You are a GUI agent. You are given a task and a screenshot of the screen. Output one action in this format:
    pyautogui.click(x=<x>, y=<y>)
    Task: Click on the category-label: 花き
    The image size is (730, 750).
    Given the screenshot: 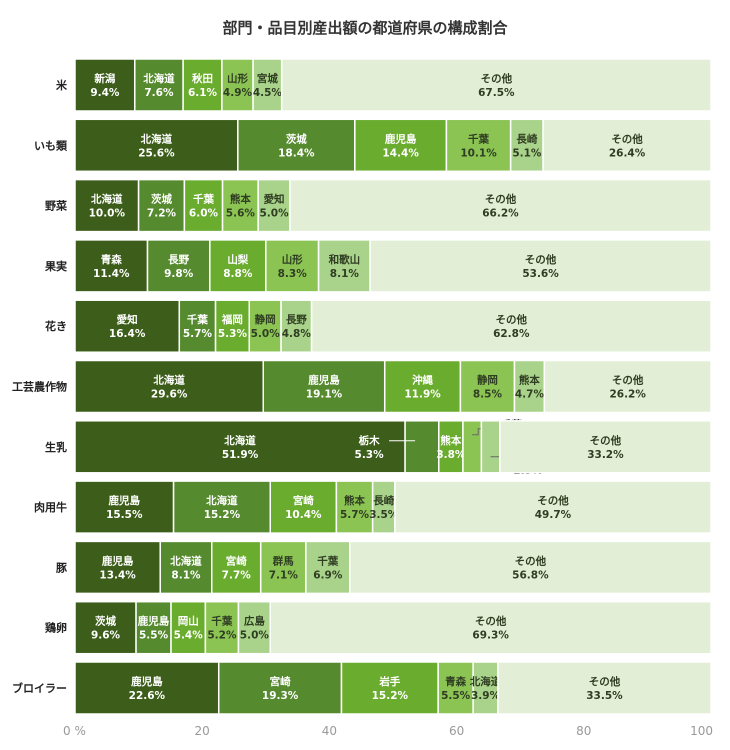 What is the action you would take?
    pyautogui.click(x=56, y=326)
    